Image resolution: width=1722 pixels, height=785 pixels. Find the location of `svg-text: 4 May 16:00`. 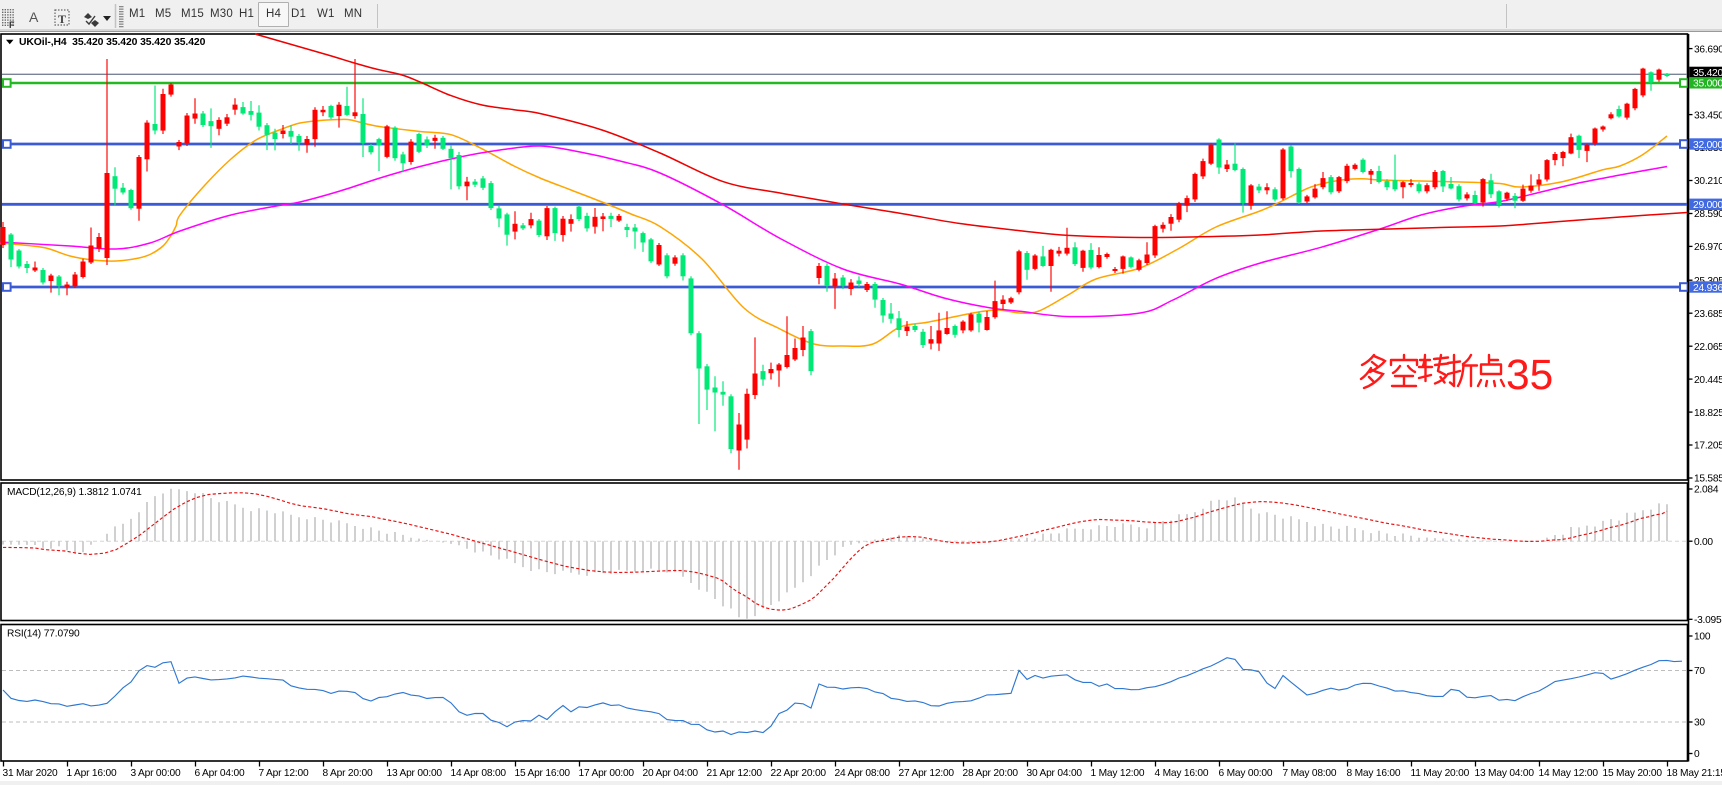

svg-text: 4 May 16:00 is located at coordinates (1182, 773).